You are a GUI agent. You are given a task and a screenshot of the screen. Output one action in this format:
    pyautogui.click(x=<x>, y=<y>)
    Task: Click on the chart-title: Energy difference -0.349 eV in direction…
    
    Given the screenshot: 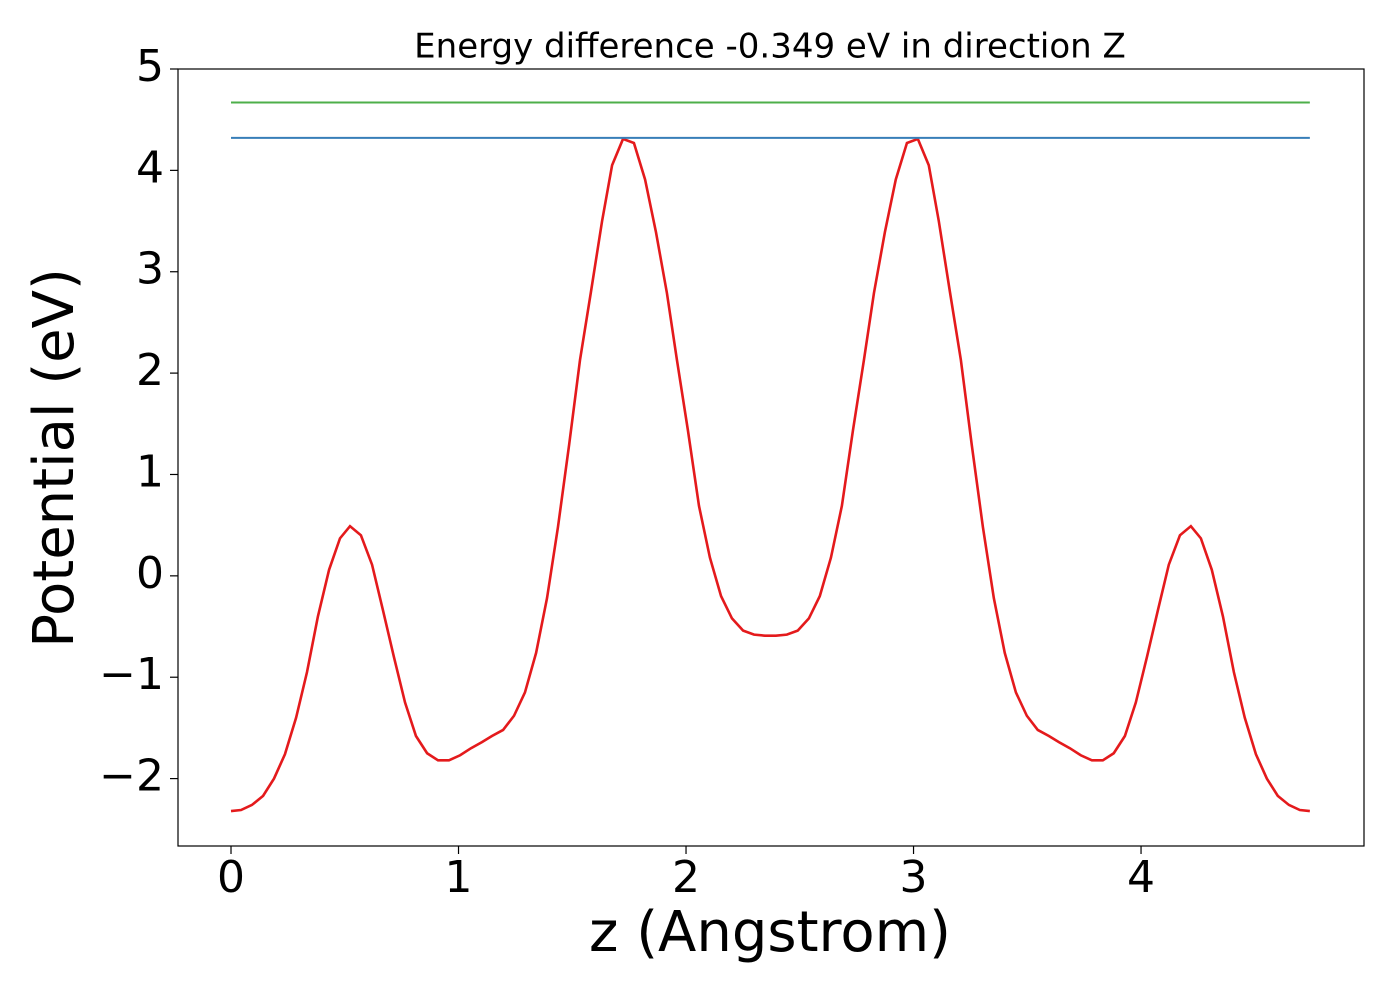 What is the action you would take?
    pyautogui.click(x=770, y=47)
    